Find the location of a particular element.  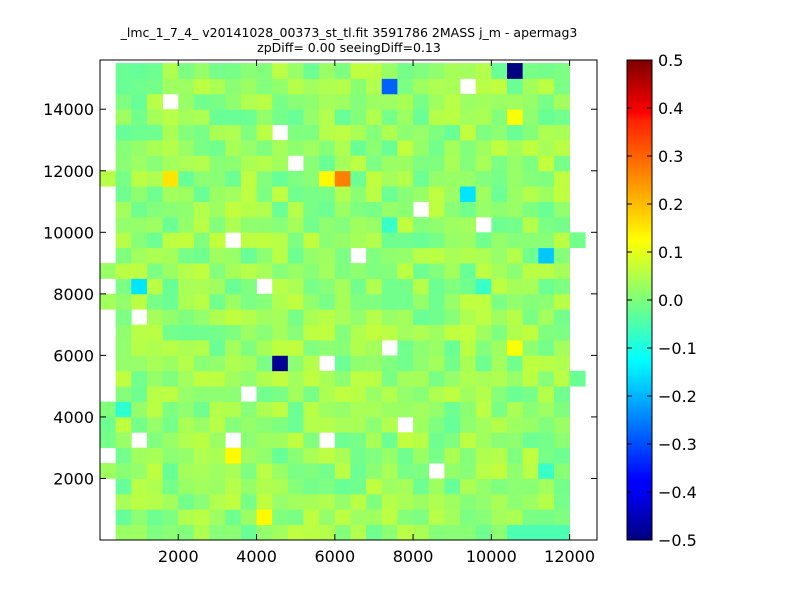

colorbar-ticks: 0.5 0.4 0.3 0.2 0.1 0.0 −0.1 −0.2 −0.3 −0.4 −0.5 is located at coordinates (662, 300).